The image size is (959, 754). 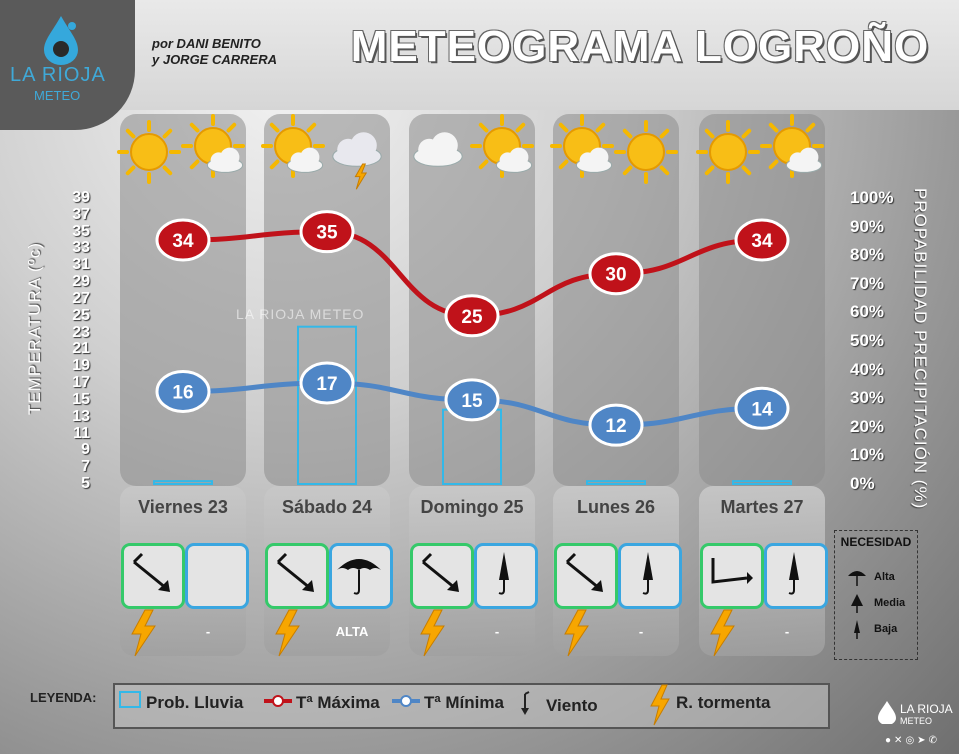 I want to click on canopy, so click(x=857, y=573).